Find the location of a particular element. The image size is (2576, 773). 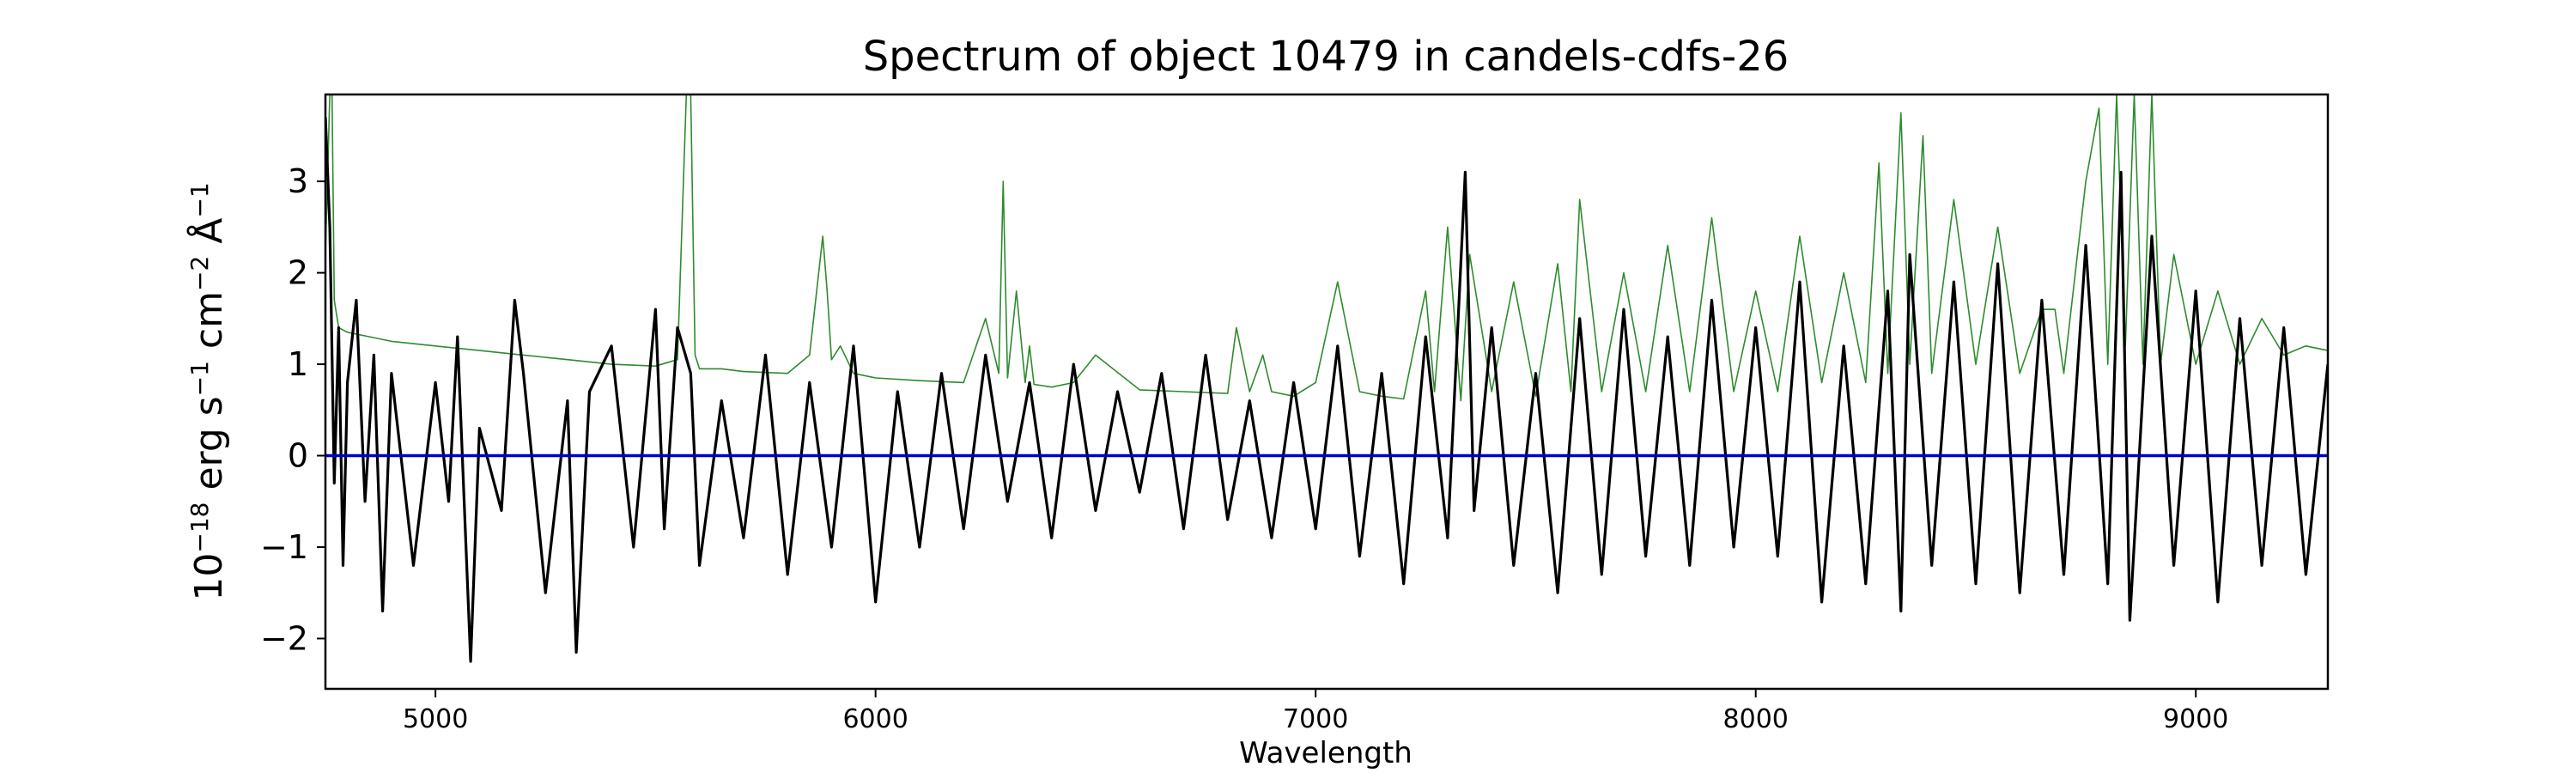

y-tick-label: 1 is located at coordinates (298, 364).